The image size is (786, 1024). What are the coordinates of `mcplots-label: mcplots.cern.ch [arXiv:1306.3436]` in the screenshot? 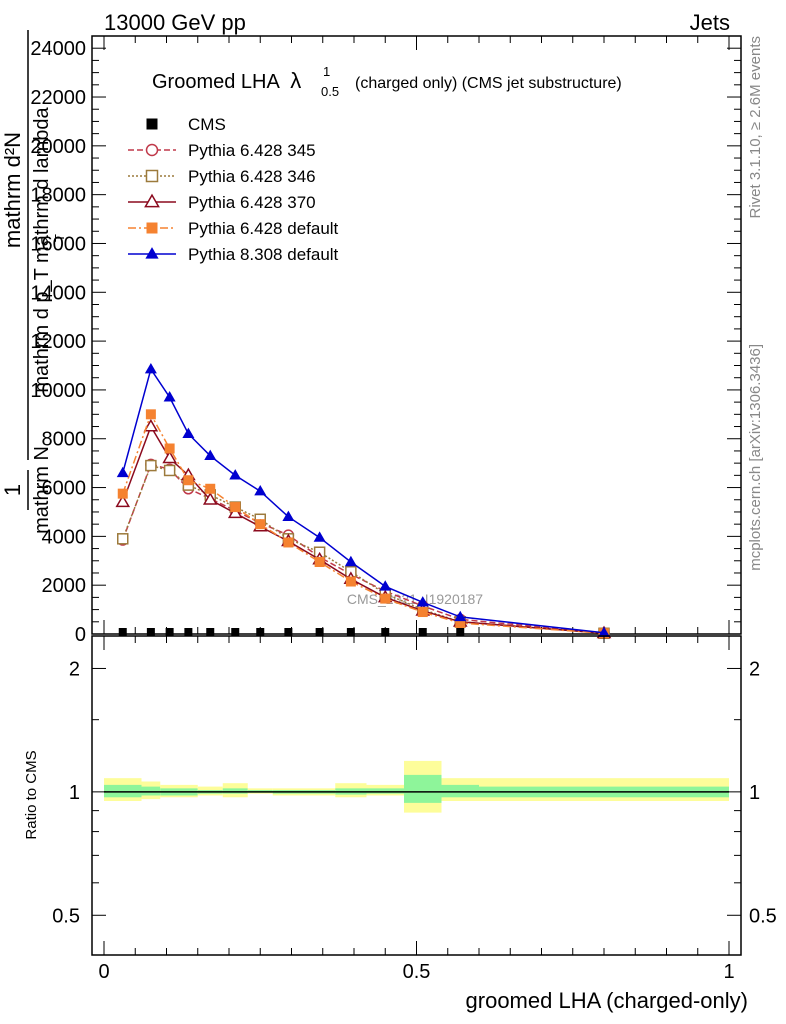 It's located at (755, 457).